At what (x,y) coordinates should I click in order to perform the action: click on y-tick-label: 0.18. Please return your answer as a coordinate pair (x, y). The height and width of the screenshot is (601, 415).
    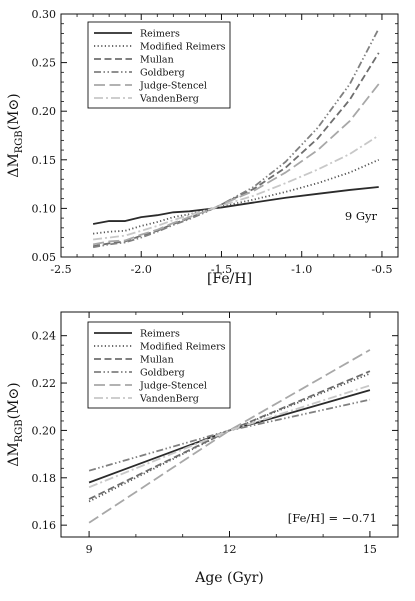
    Looking at the image, I should click on (44, 478).